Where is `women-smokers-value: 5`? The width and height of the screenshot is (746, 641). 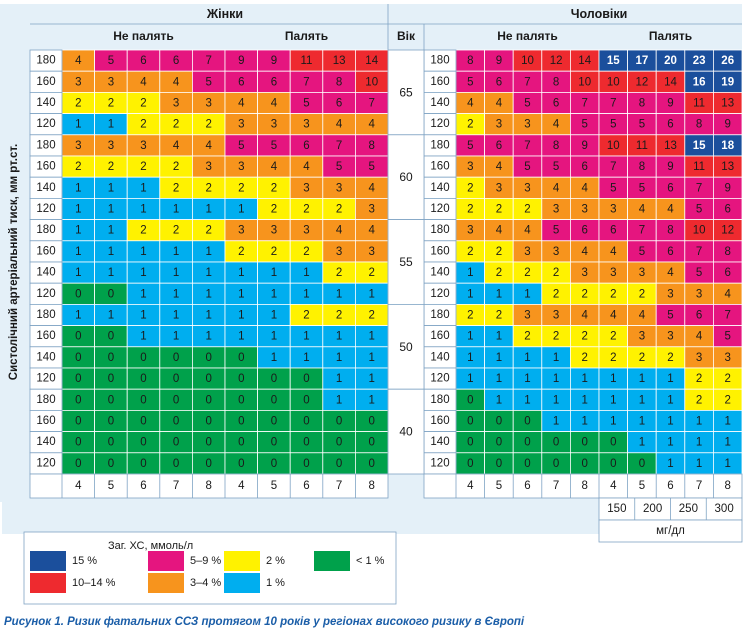
women-smokers-value: 5 is located at coordinates (339, 167).